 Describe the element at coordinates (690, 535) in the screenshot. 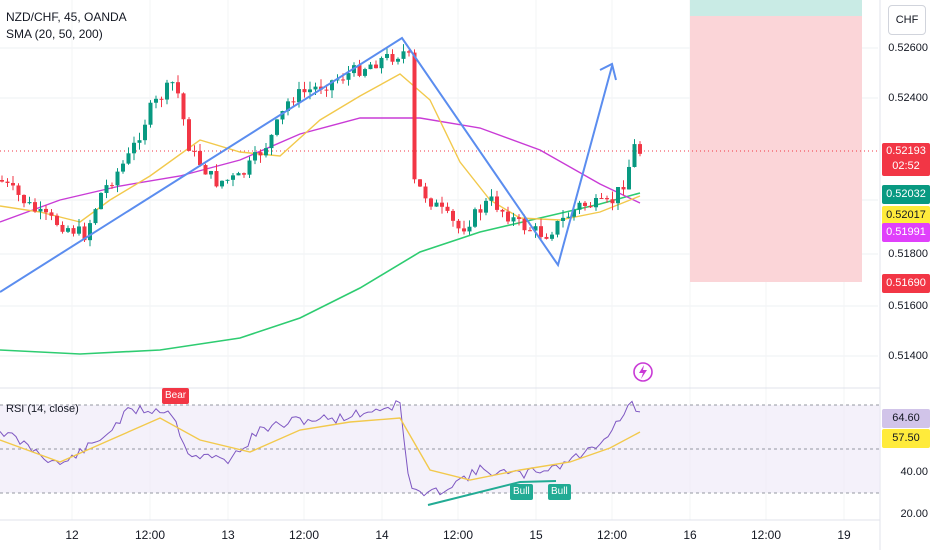

I see `time-tick-label: 16` at that location.